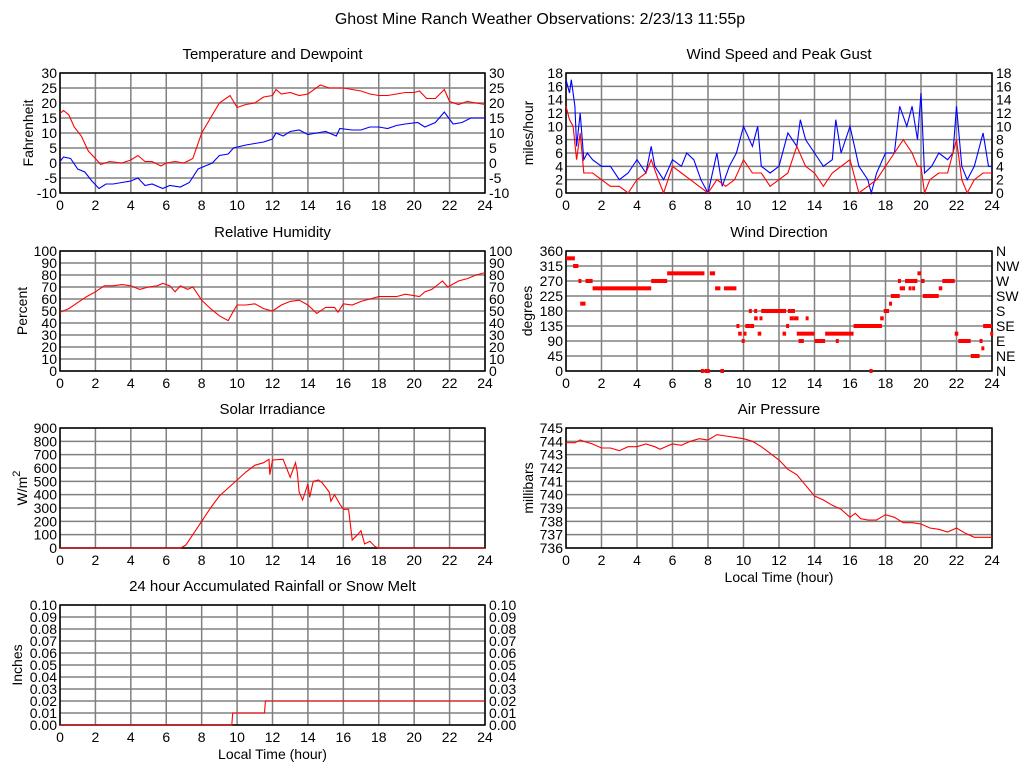  I want to click on y-tick-label: -10, so click(47, 193).